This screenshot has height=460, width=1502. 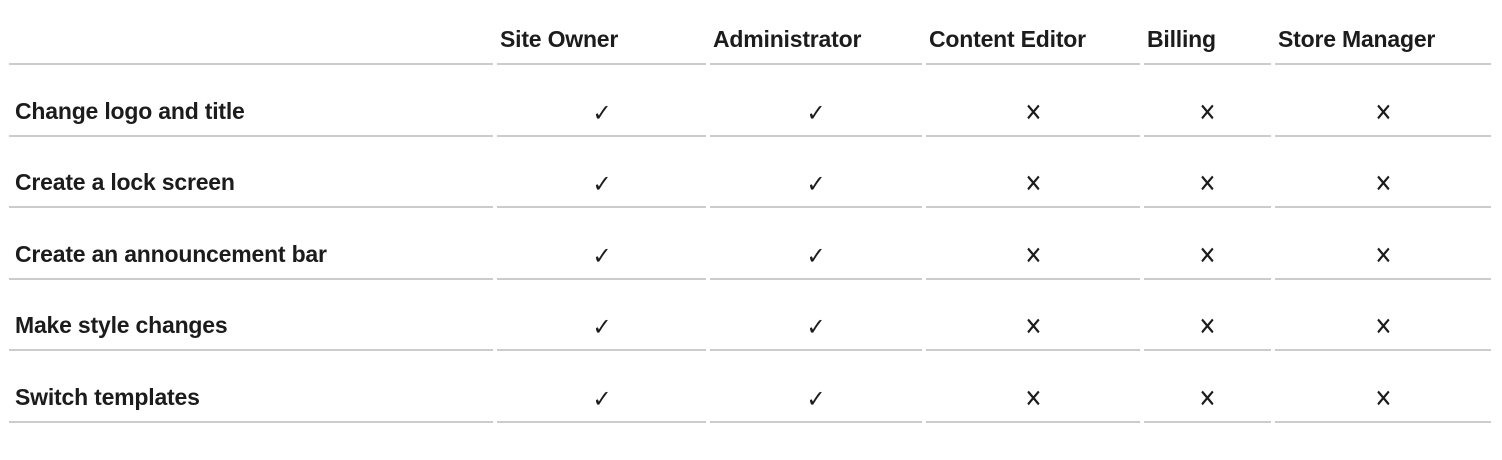 I want to click on column-header-site-owner: Site Owner, so click(x=601, y=32).